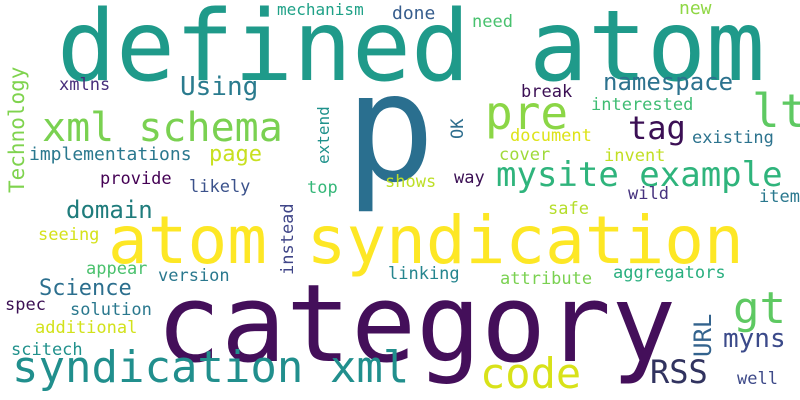 The image size is (800, 400). I want to click on word-gt: gt, so click(759, 308).